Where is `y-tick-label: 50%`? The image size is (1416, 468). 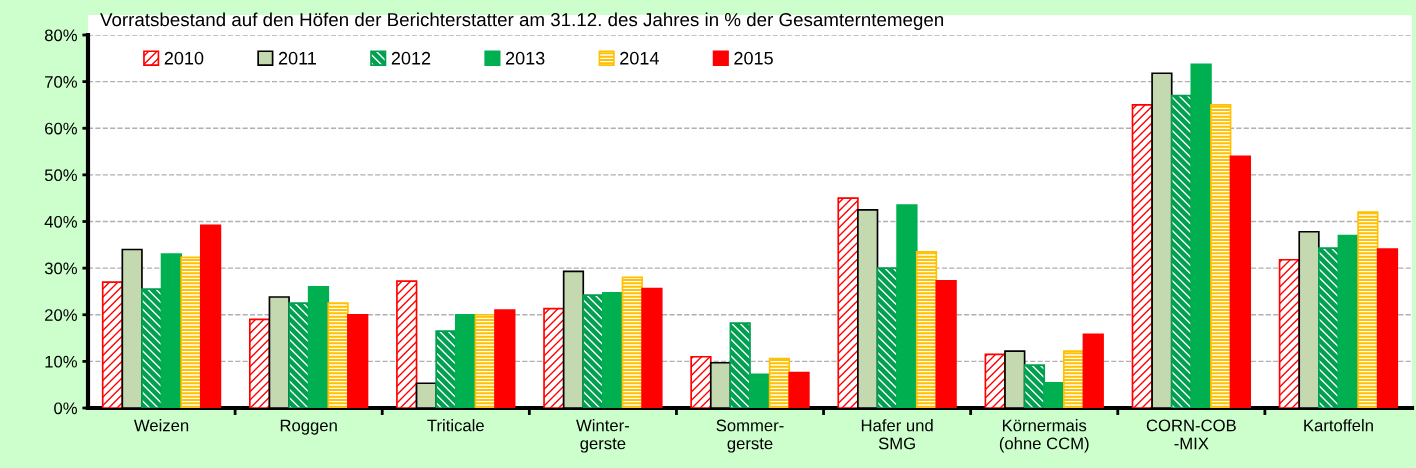 y-tick-label: 50% is located at coordinates (60, 175).